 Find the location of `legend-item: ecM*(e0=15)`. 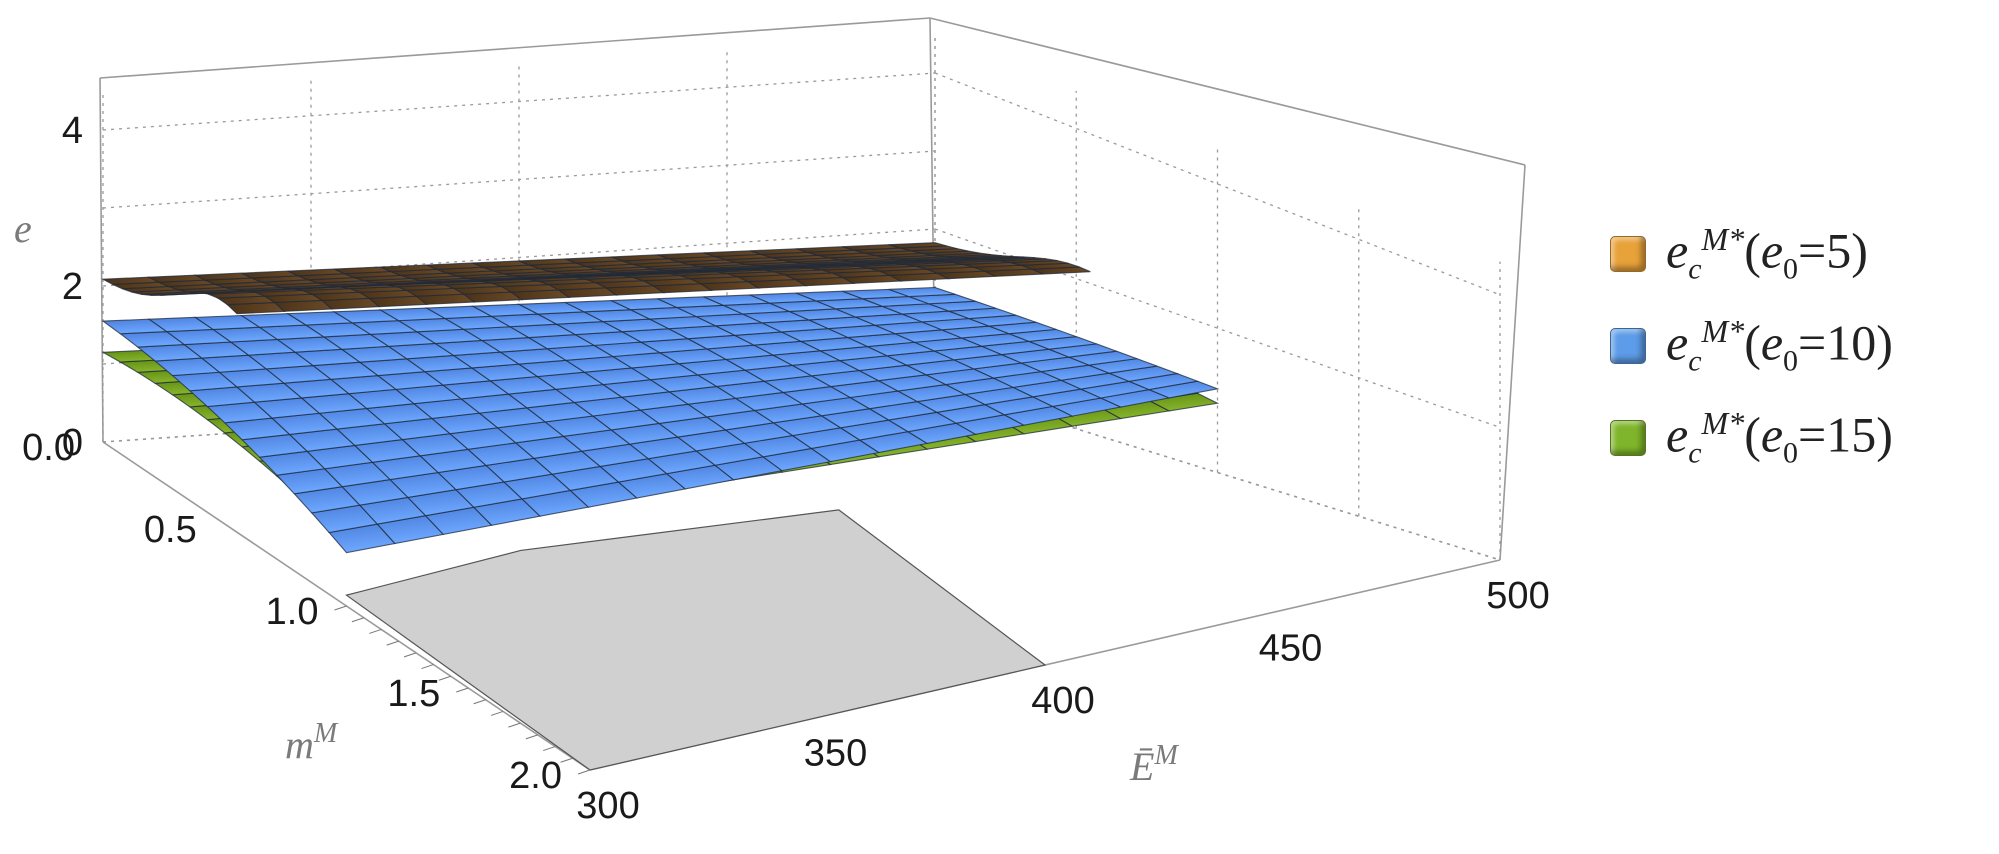

legend-item: ecM*(e0=15) is located at coordinates (1800, 438).